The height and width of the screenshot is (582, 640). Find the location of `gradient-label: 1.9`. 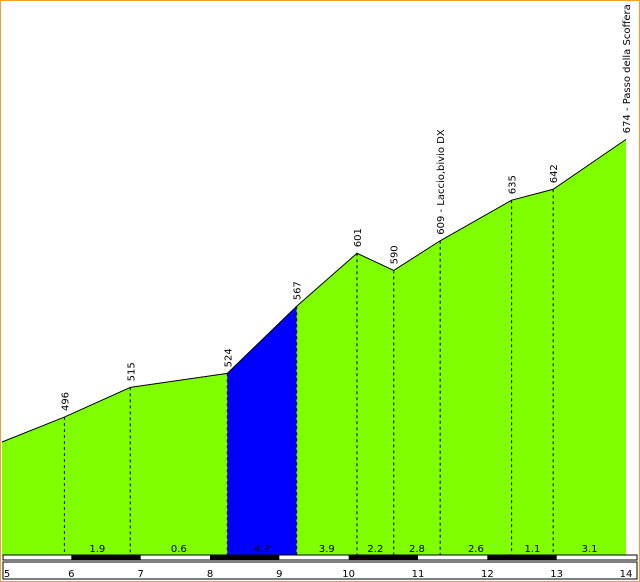

gradient-label: 1.9 is located at coordinates (97, 549).